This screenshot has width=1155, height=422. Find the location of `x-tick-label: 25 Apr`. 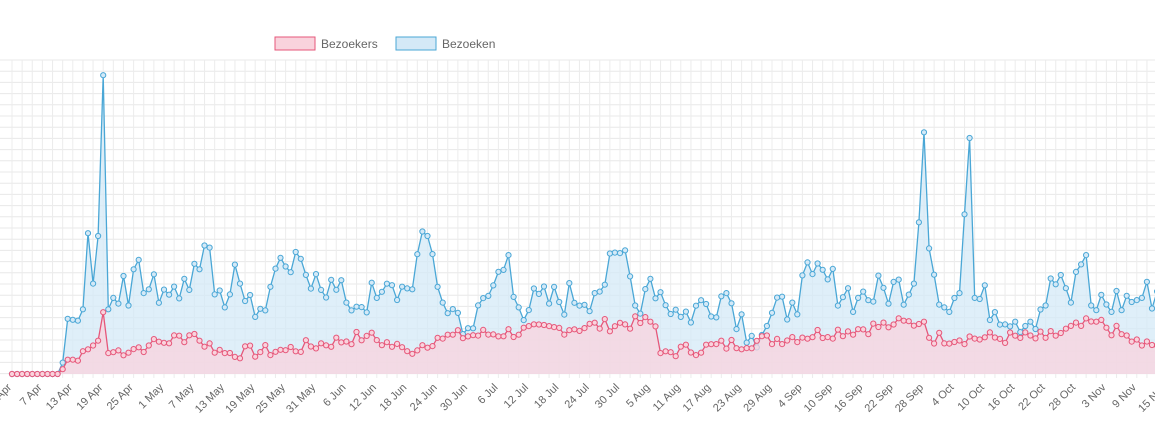

x-tick-label: 25 Apr is located at coordinates (120, 396).